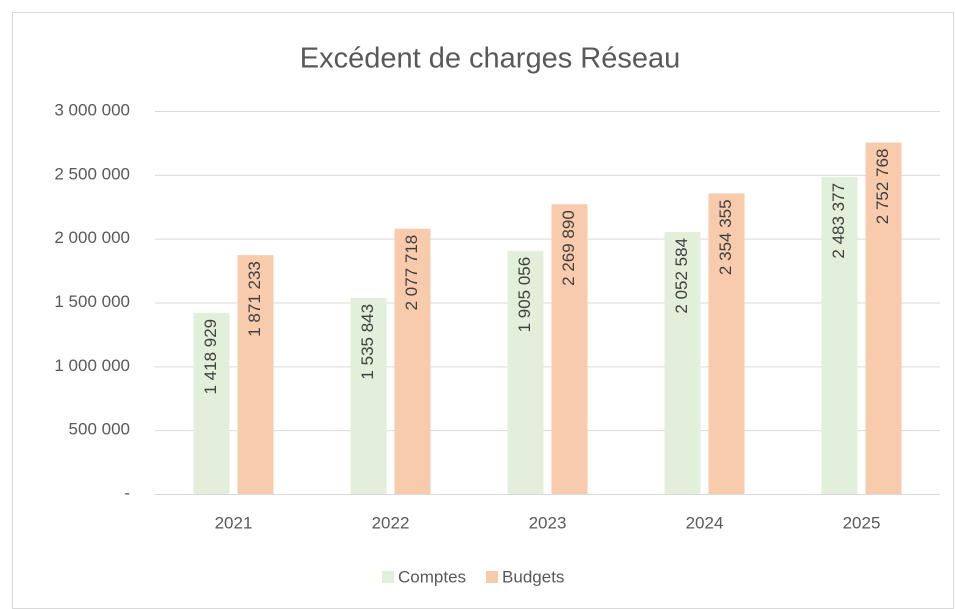  What do you see at coordinates (210, 357) in the screenshot?
I see `data-label: 1 418 929` at bounding box center [210, 357].